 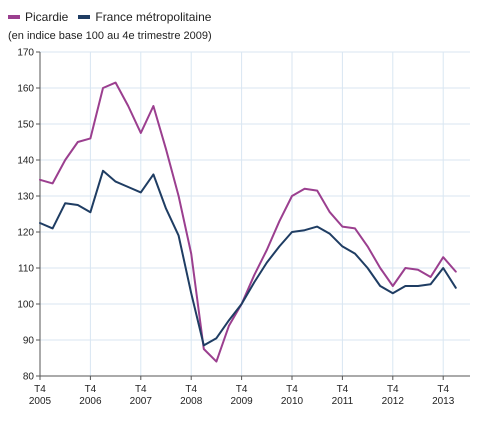 I want to click on legend: Picardie France métropolitaine, so click(x=114, y=17).